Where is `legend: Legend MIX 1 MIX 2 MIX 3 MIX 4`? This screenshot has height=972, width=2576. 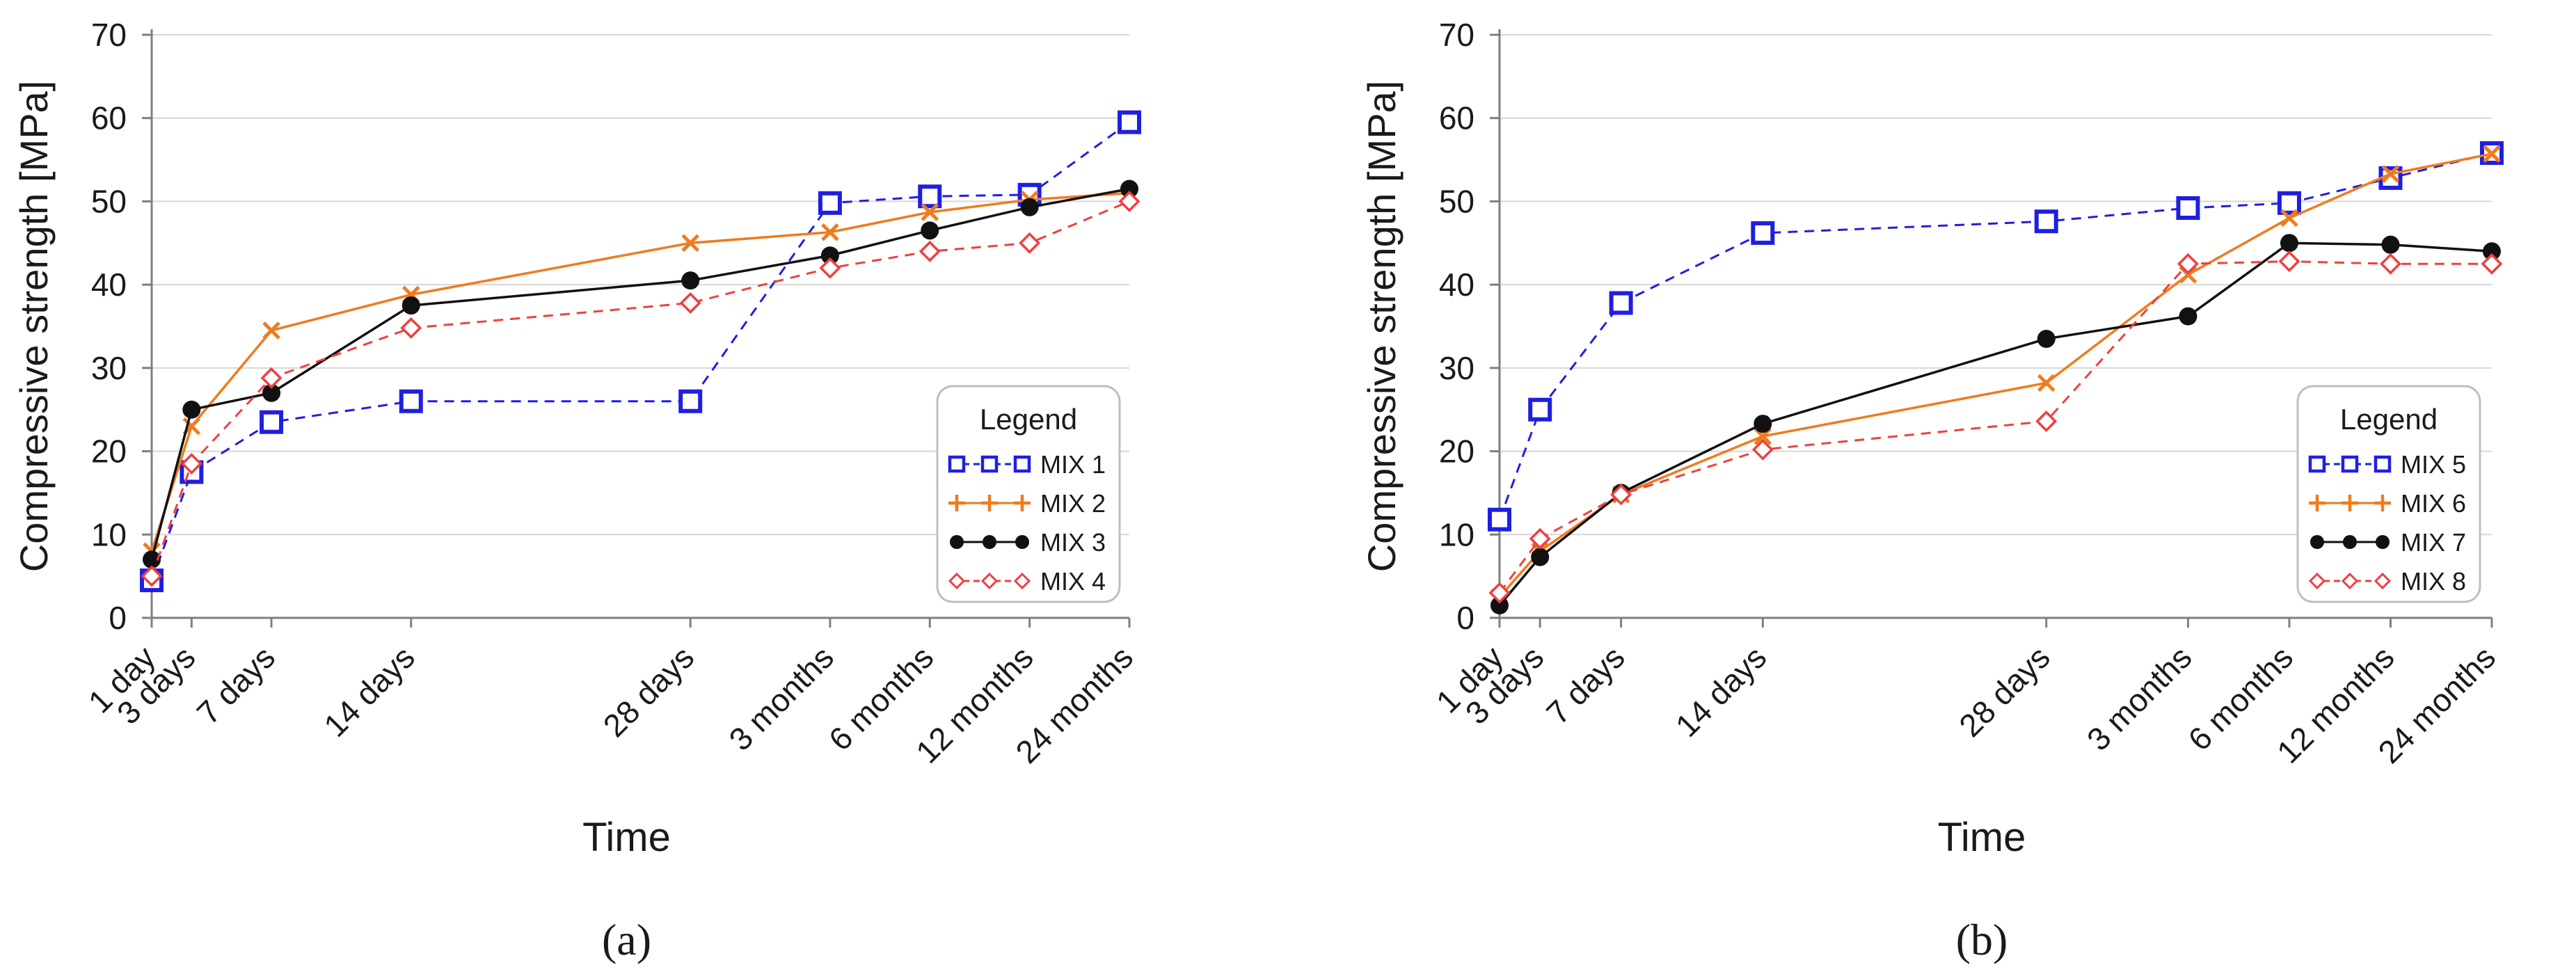 legend: Legend MIX 1 MIX 2 MIX 3 MIX 4 is located at coordinates (1028, 494).